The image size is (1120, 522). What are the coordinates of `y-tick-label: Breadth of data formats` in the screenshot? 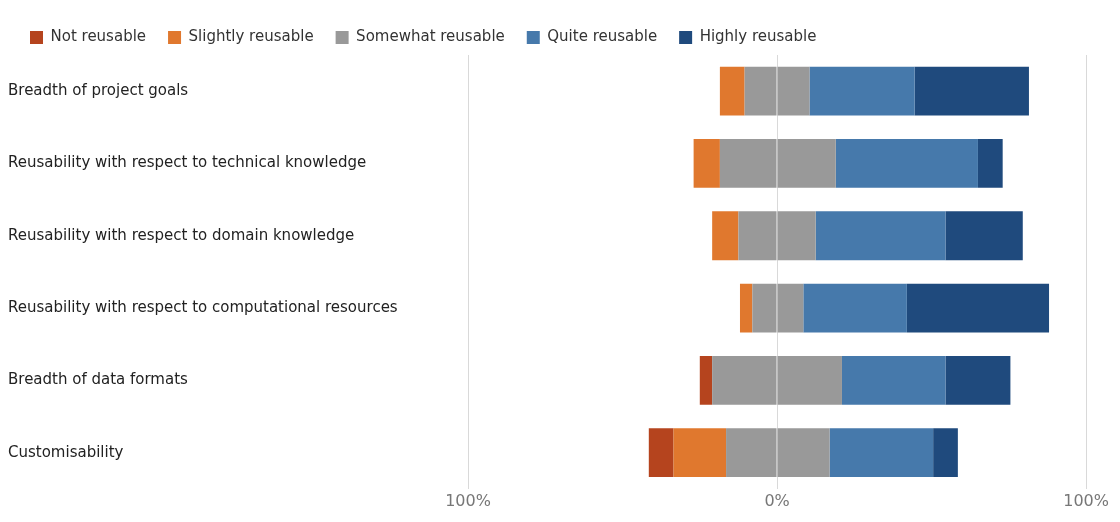 It's located at (98, 379).